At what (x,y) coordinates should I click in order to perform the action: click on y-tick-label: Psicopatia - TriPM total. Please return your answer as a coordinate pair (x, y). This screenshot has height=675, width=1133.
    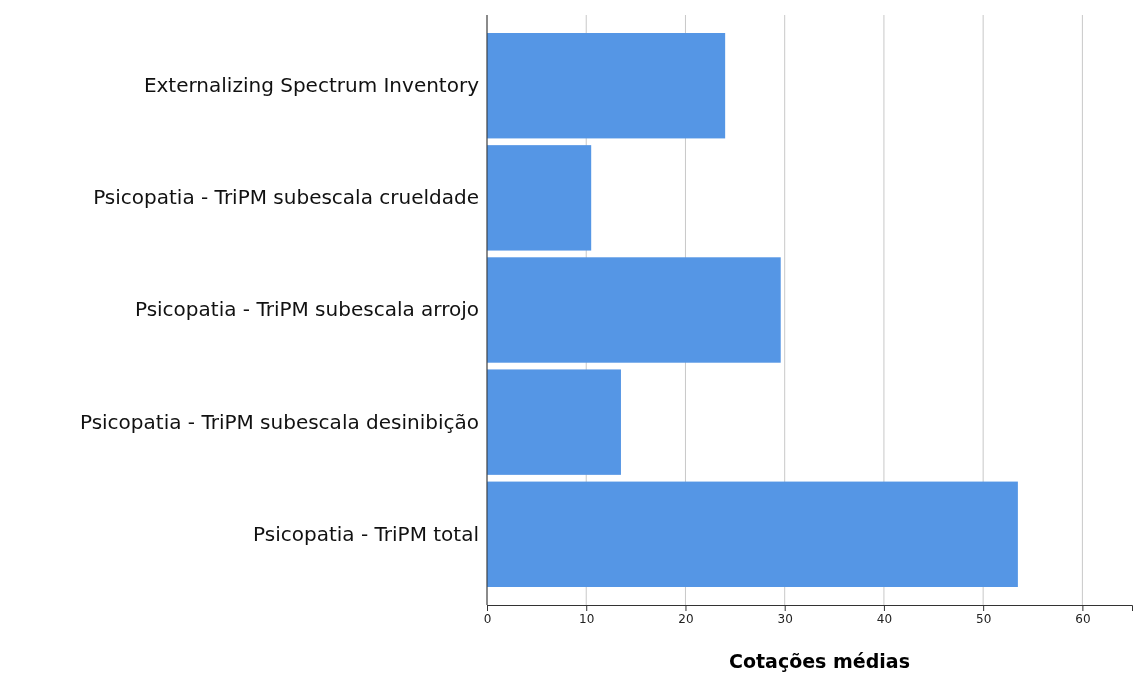
    Looking at the image, I should click on (366, 533).